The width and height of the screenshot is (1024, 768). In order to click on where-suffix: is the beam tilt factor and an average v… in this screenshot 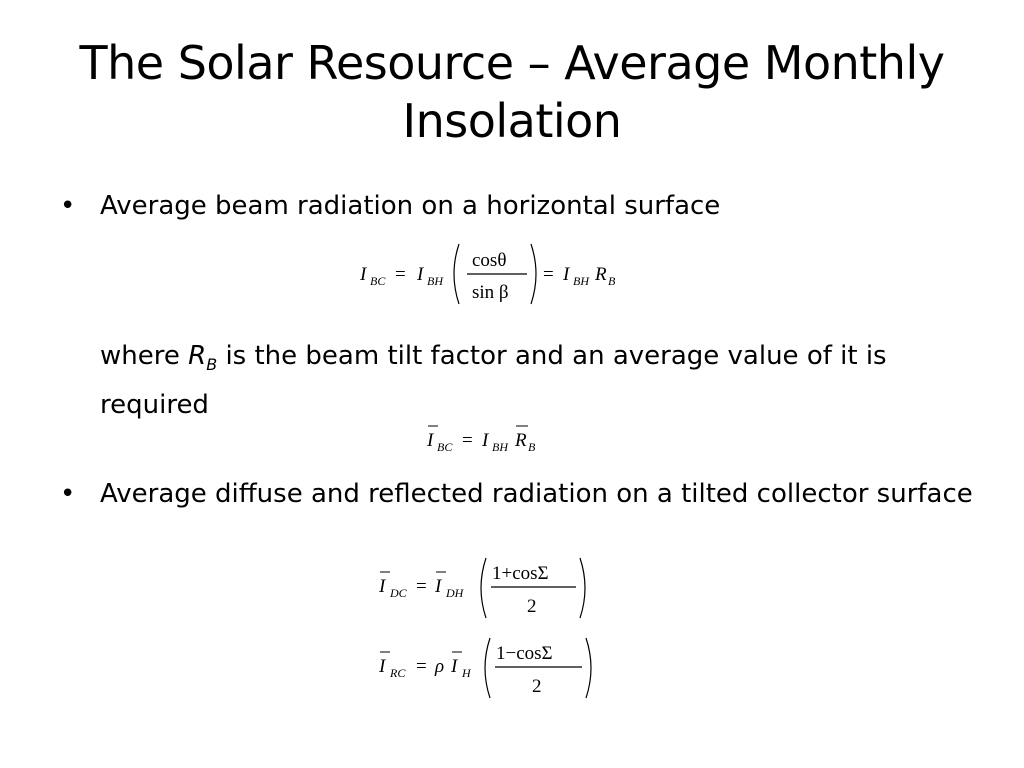, I will do `click(493, 381)`.